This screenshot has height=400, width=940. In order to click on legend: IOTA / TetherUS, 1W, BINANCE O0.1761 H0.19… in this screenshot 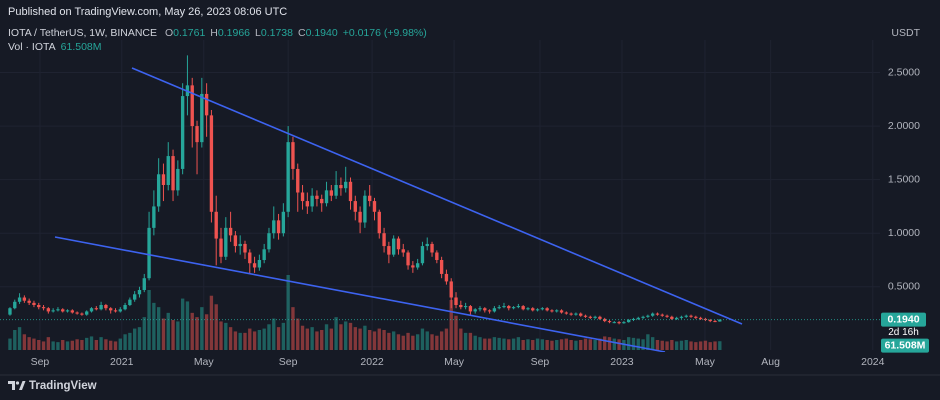, I will do `click(217, 33)`.